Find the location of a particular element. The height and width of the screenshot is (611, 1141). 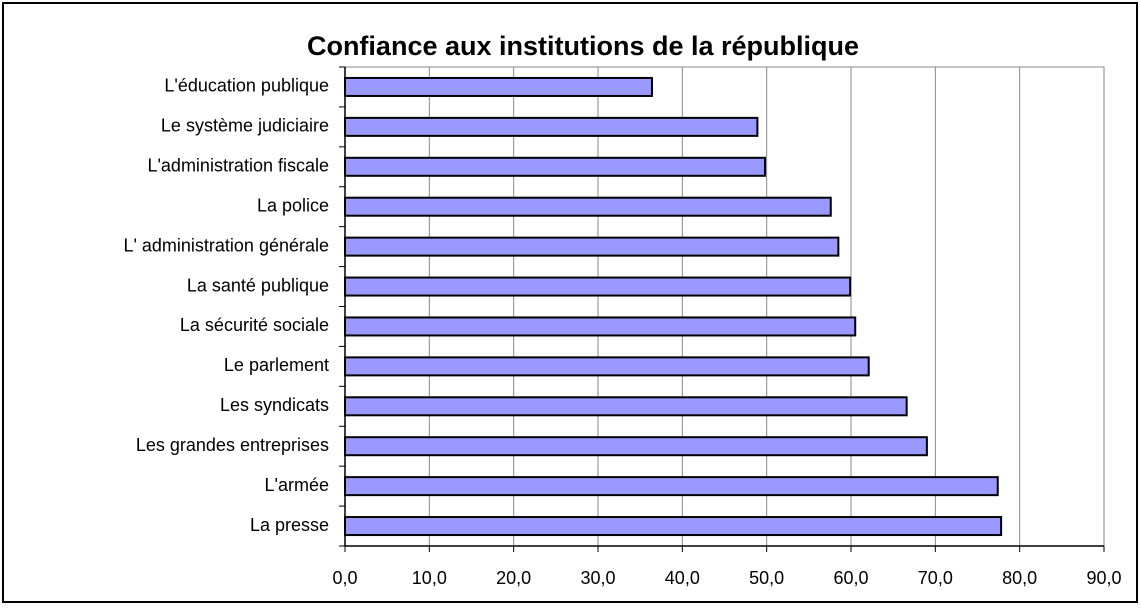

y-tick-label: La sécurité sociale is located at coordinates (254, 325).